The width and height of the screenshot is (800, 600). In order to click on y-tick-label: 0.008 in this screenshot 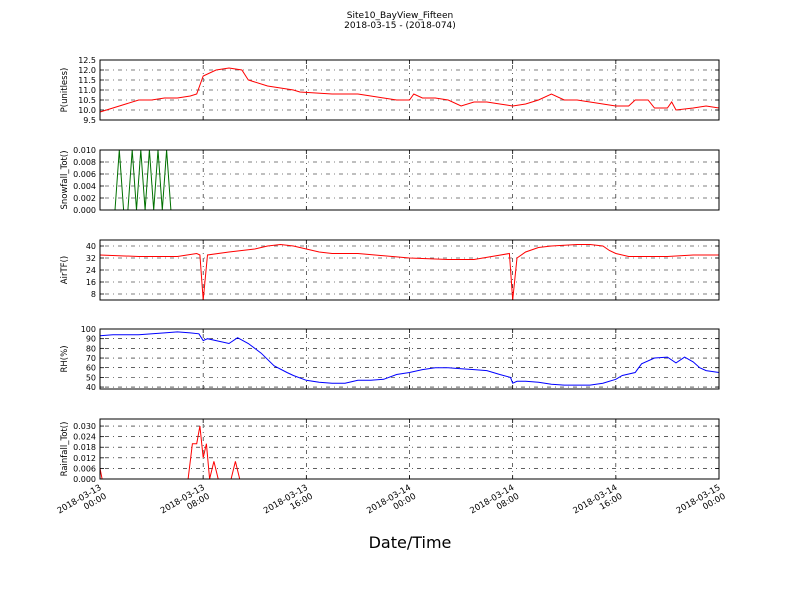, I will do `click(84, 162)`.